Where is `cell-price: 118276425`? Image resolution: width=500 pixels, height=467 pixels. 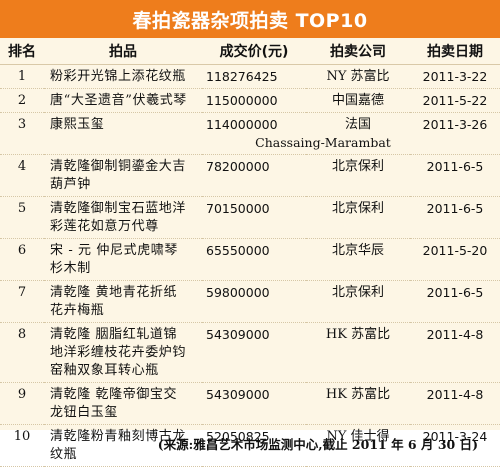 cell-price: 118276425 is located at coordinates (254, 76).